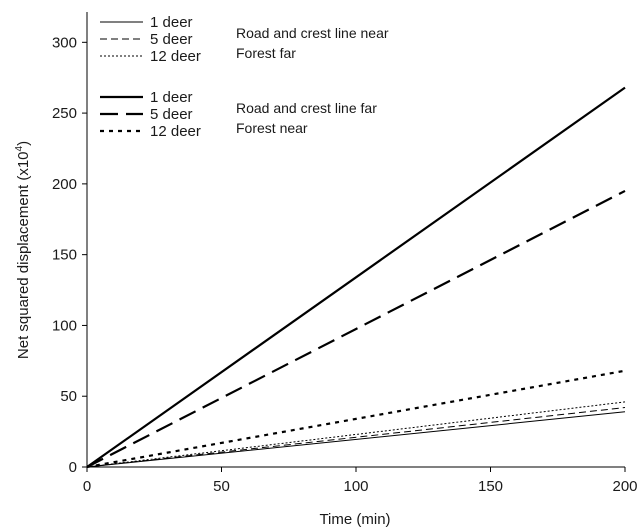 This screenshot has height=530, width=642. Describe the element at coordinates (624, 486) in the screenshot. I see `x-tick-label: 200` at that location.